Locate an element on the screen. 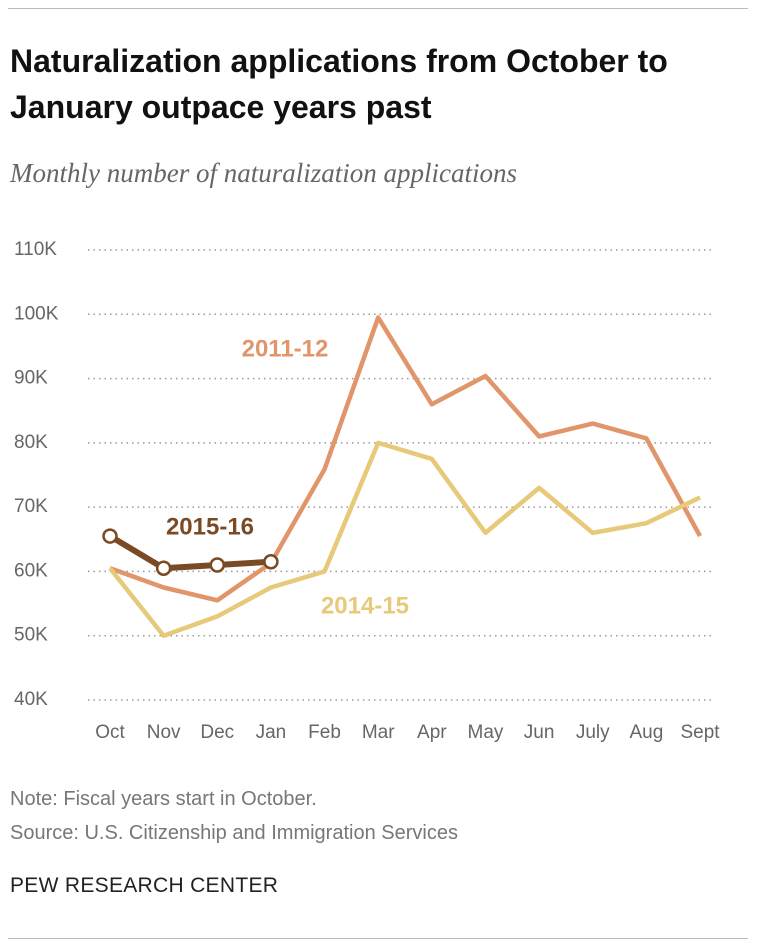 This screenshot has height=950, width=760. x-tick-label: Nov is located at coordinates (164, 732).